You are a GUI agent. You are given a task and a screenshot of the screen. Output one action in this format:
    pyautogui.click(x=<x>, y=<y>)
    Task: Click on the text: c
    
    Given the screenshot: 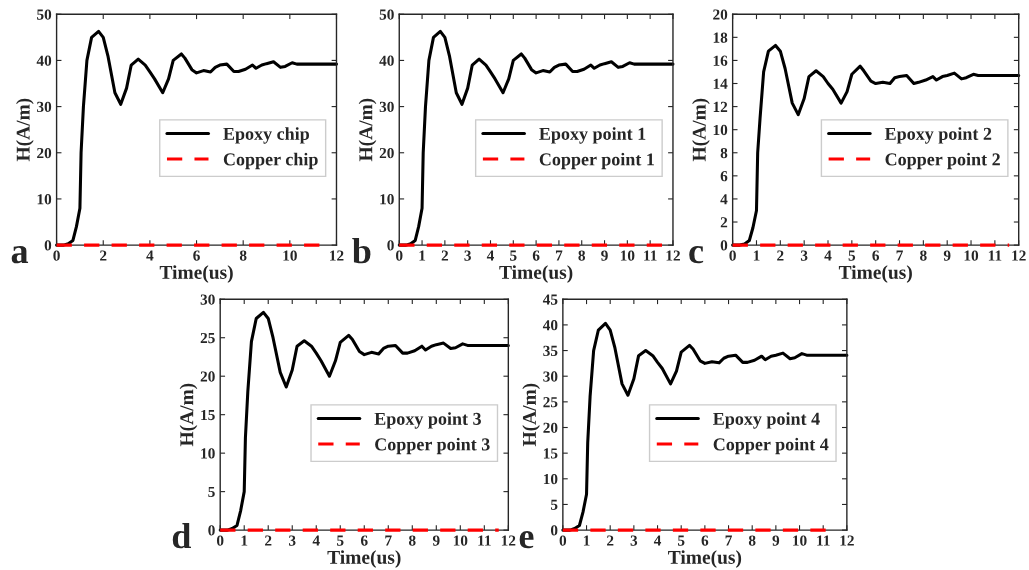 What is the action you would take?
    pyautogui.click(x=696, y=255)
    